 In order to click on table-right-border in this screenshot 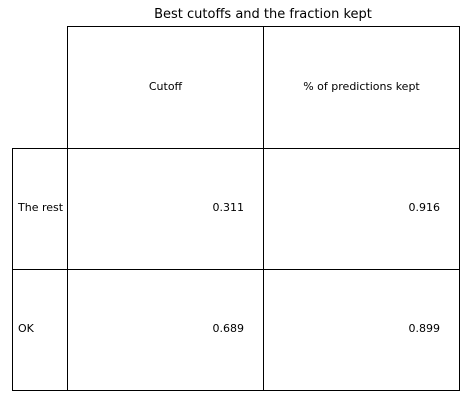, I will do `click(459, 208)`.